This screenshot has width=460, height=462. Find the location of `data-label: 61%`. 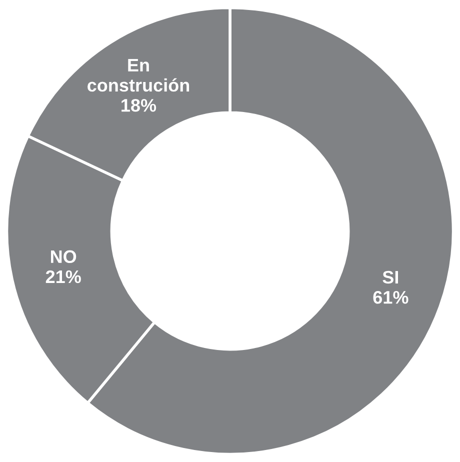

data-label: 61% is located at coordinates (390, 297).